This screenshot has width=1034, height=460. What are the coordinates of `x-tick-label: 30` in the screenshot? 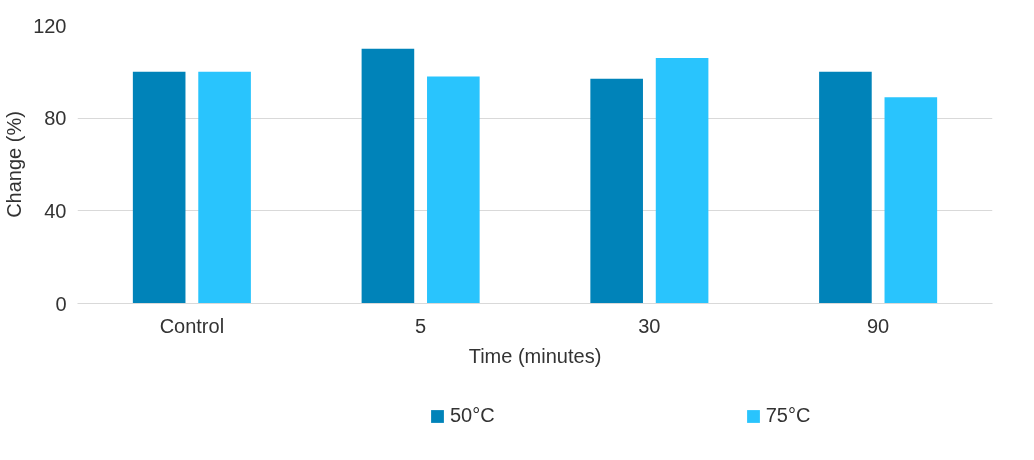 It's located at (649, 325).